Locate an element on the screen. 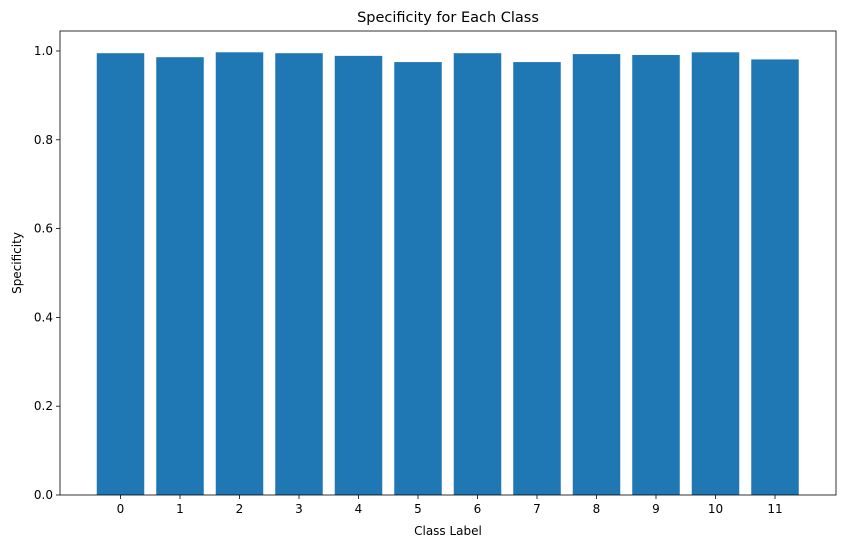 The image size is (846, 552). y-tick-label: 0.0 is located at coordinates (43, 495).